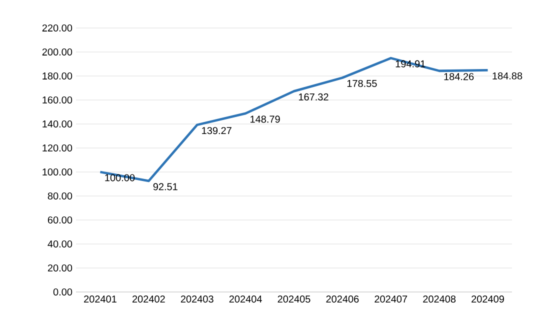 The width and height of the screenshot is (550, 335). What do you see at coordinates (294, 299) in the screenshot?
I see `x-tick-label: 202405` at bounding box center [294, 299].